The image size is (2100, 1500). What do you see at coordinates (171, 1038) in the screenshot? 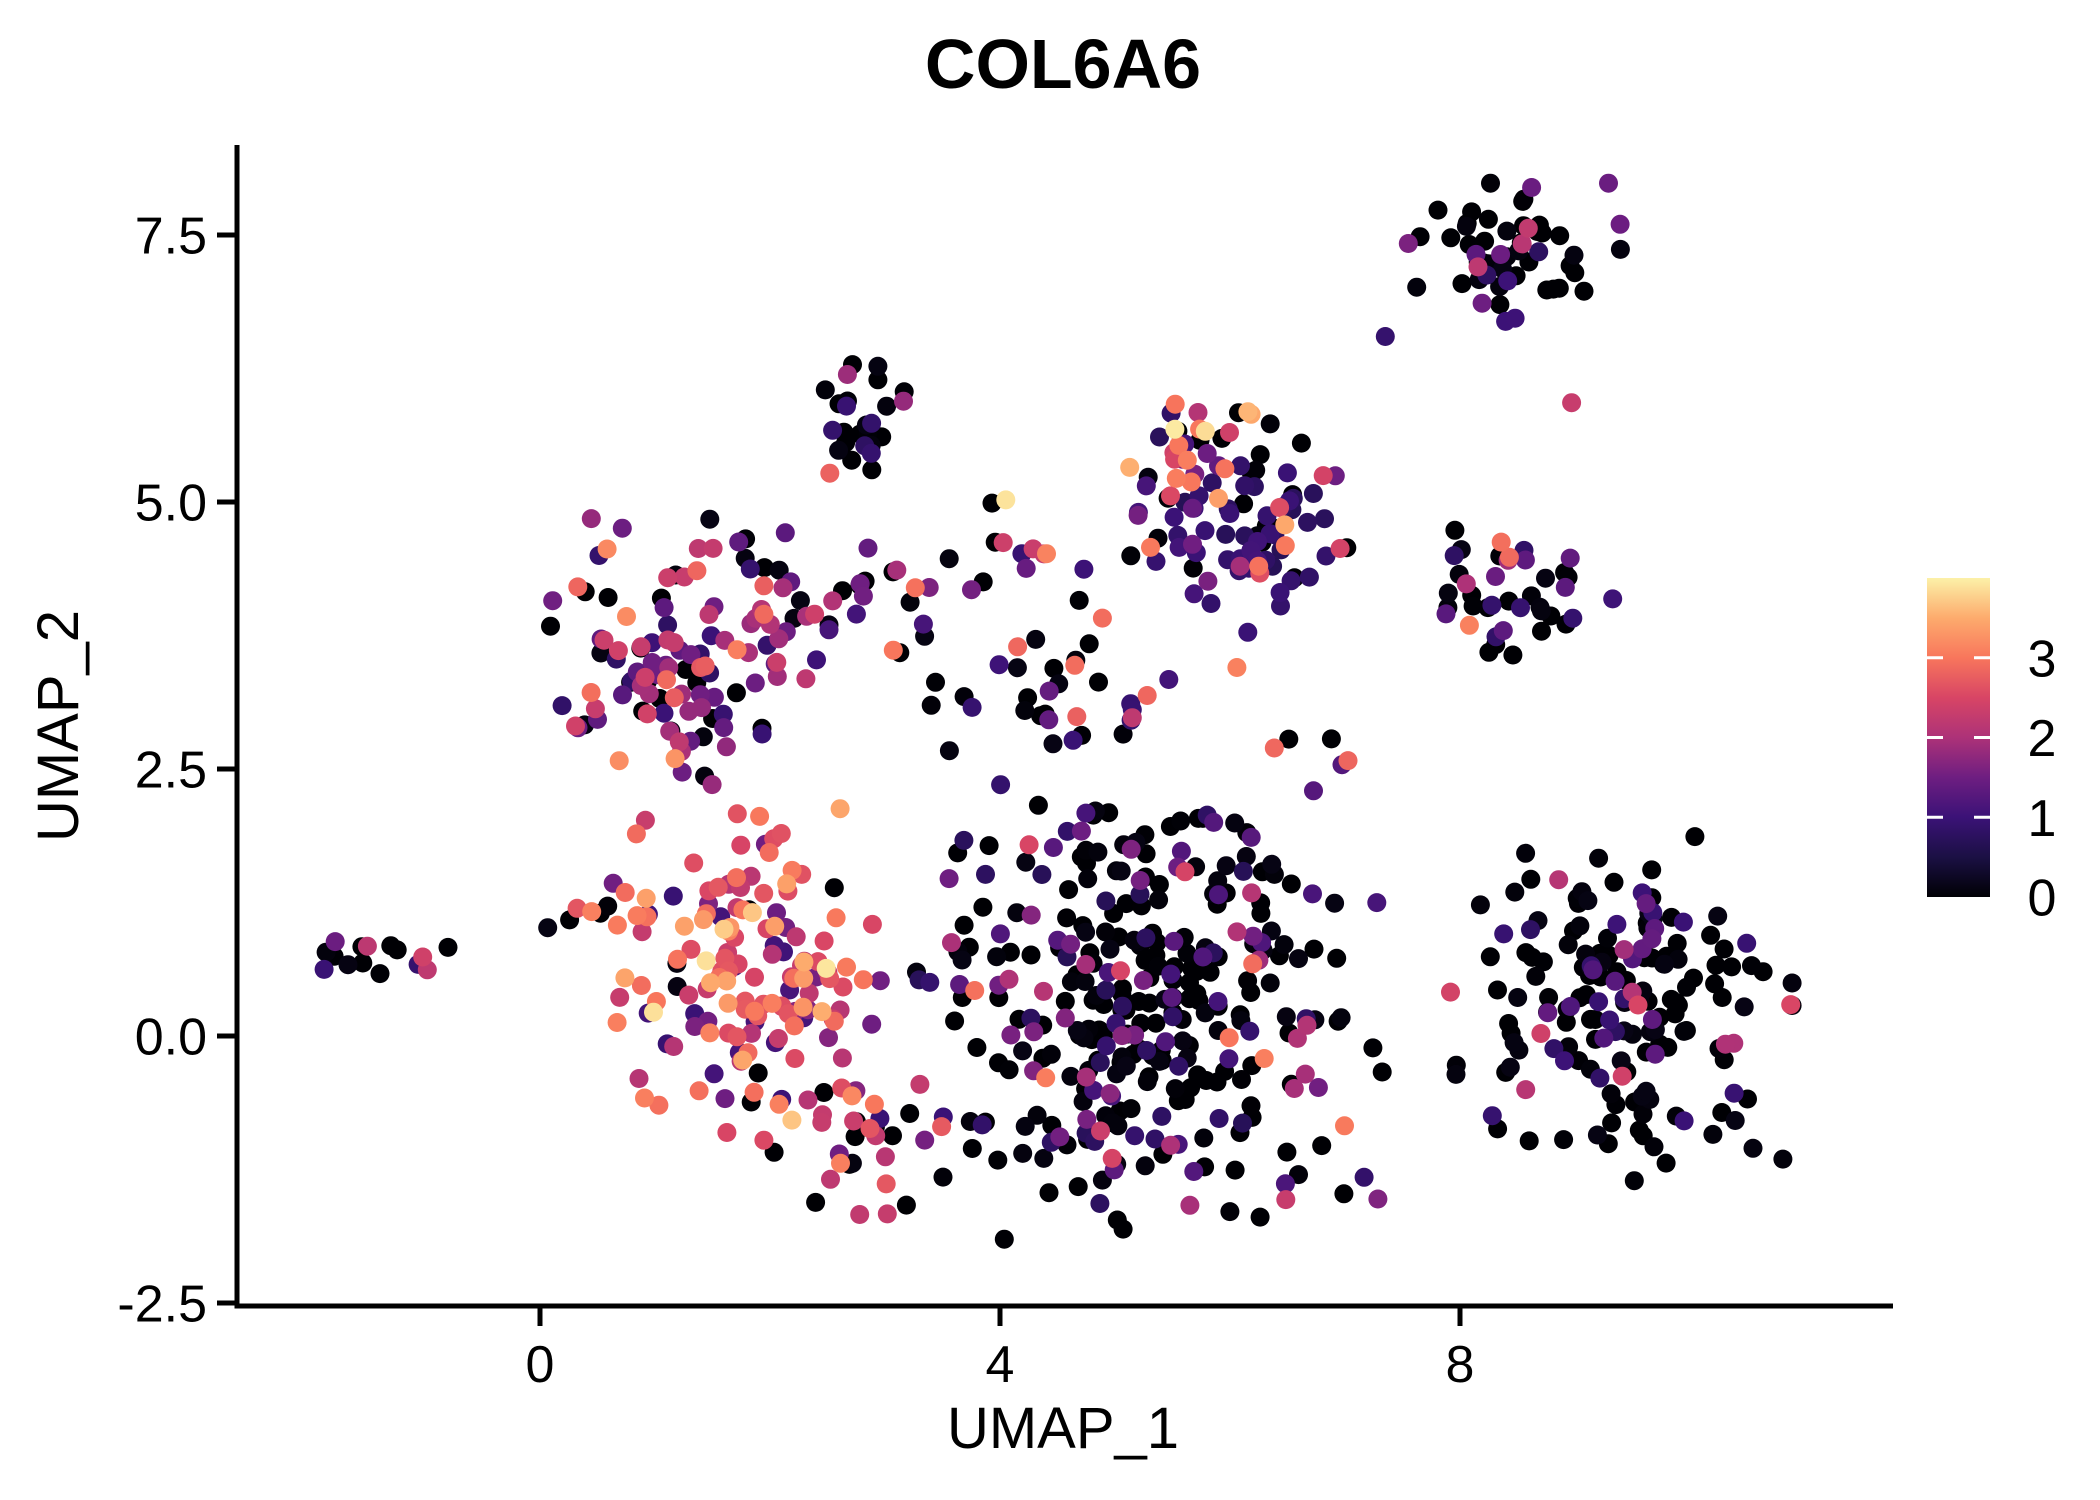
I see `y-tick-label: 0.0` at bounding box center [171, 1038].